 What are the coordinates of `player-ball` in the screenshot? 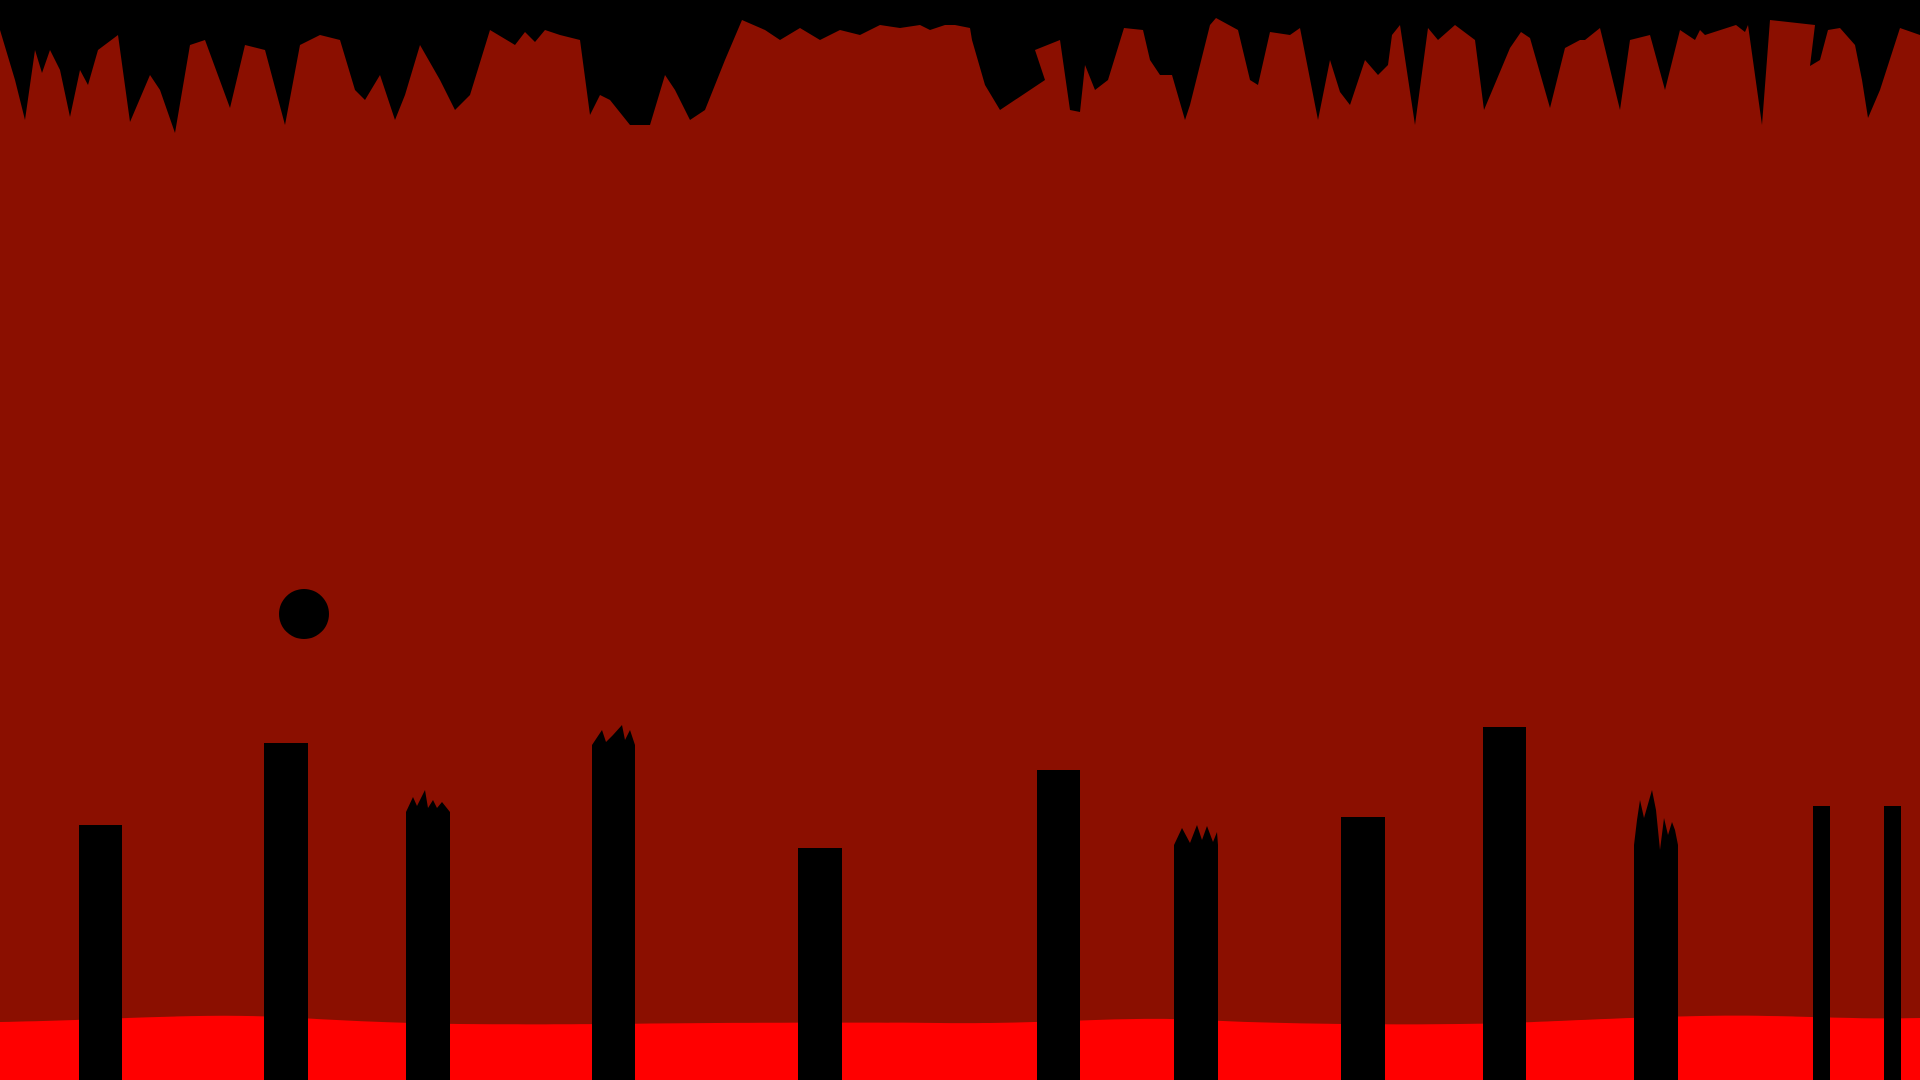 It's located at (304, 614).